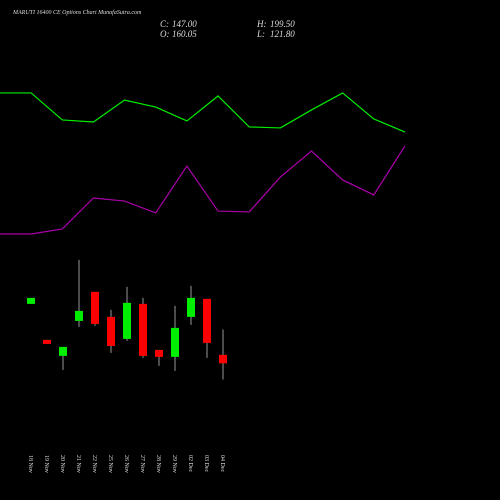 This screenshot has height=500, width=500. I want to click on header-key: C:, so click(164, 24).